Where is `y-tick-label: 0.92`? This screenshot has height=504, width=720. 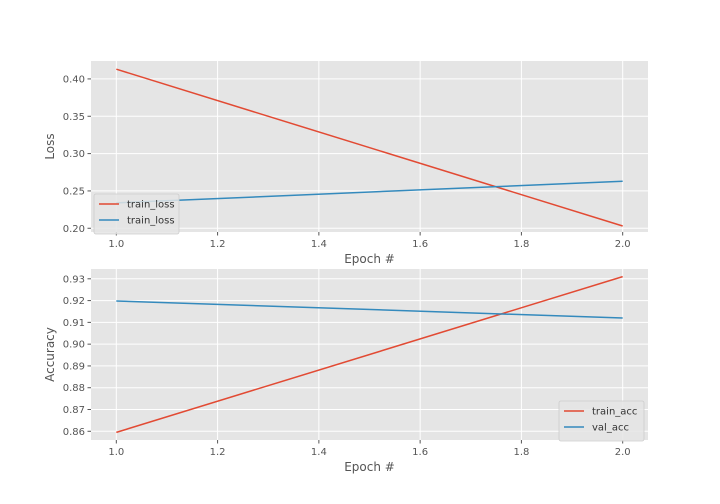 y-tick-label: 0.92 is located at coordinates (74, 301).